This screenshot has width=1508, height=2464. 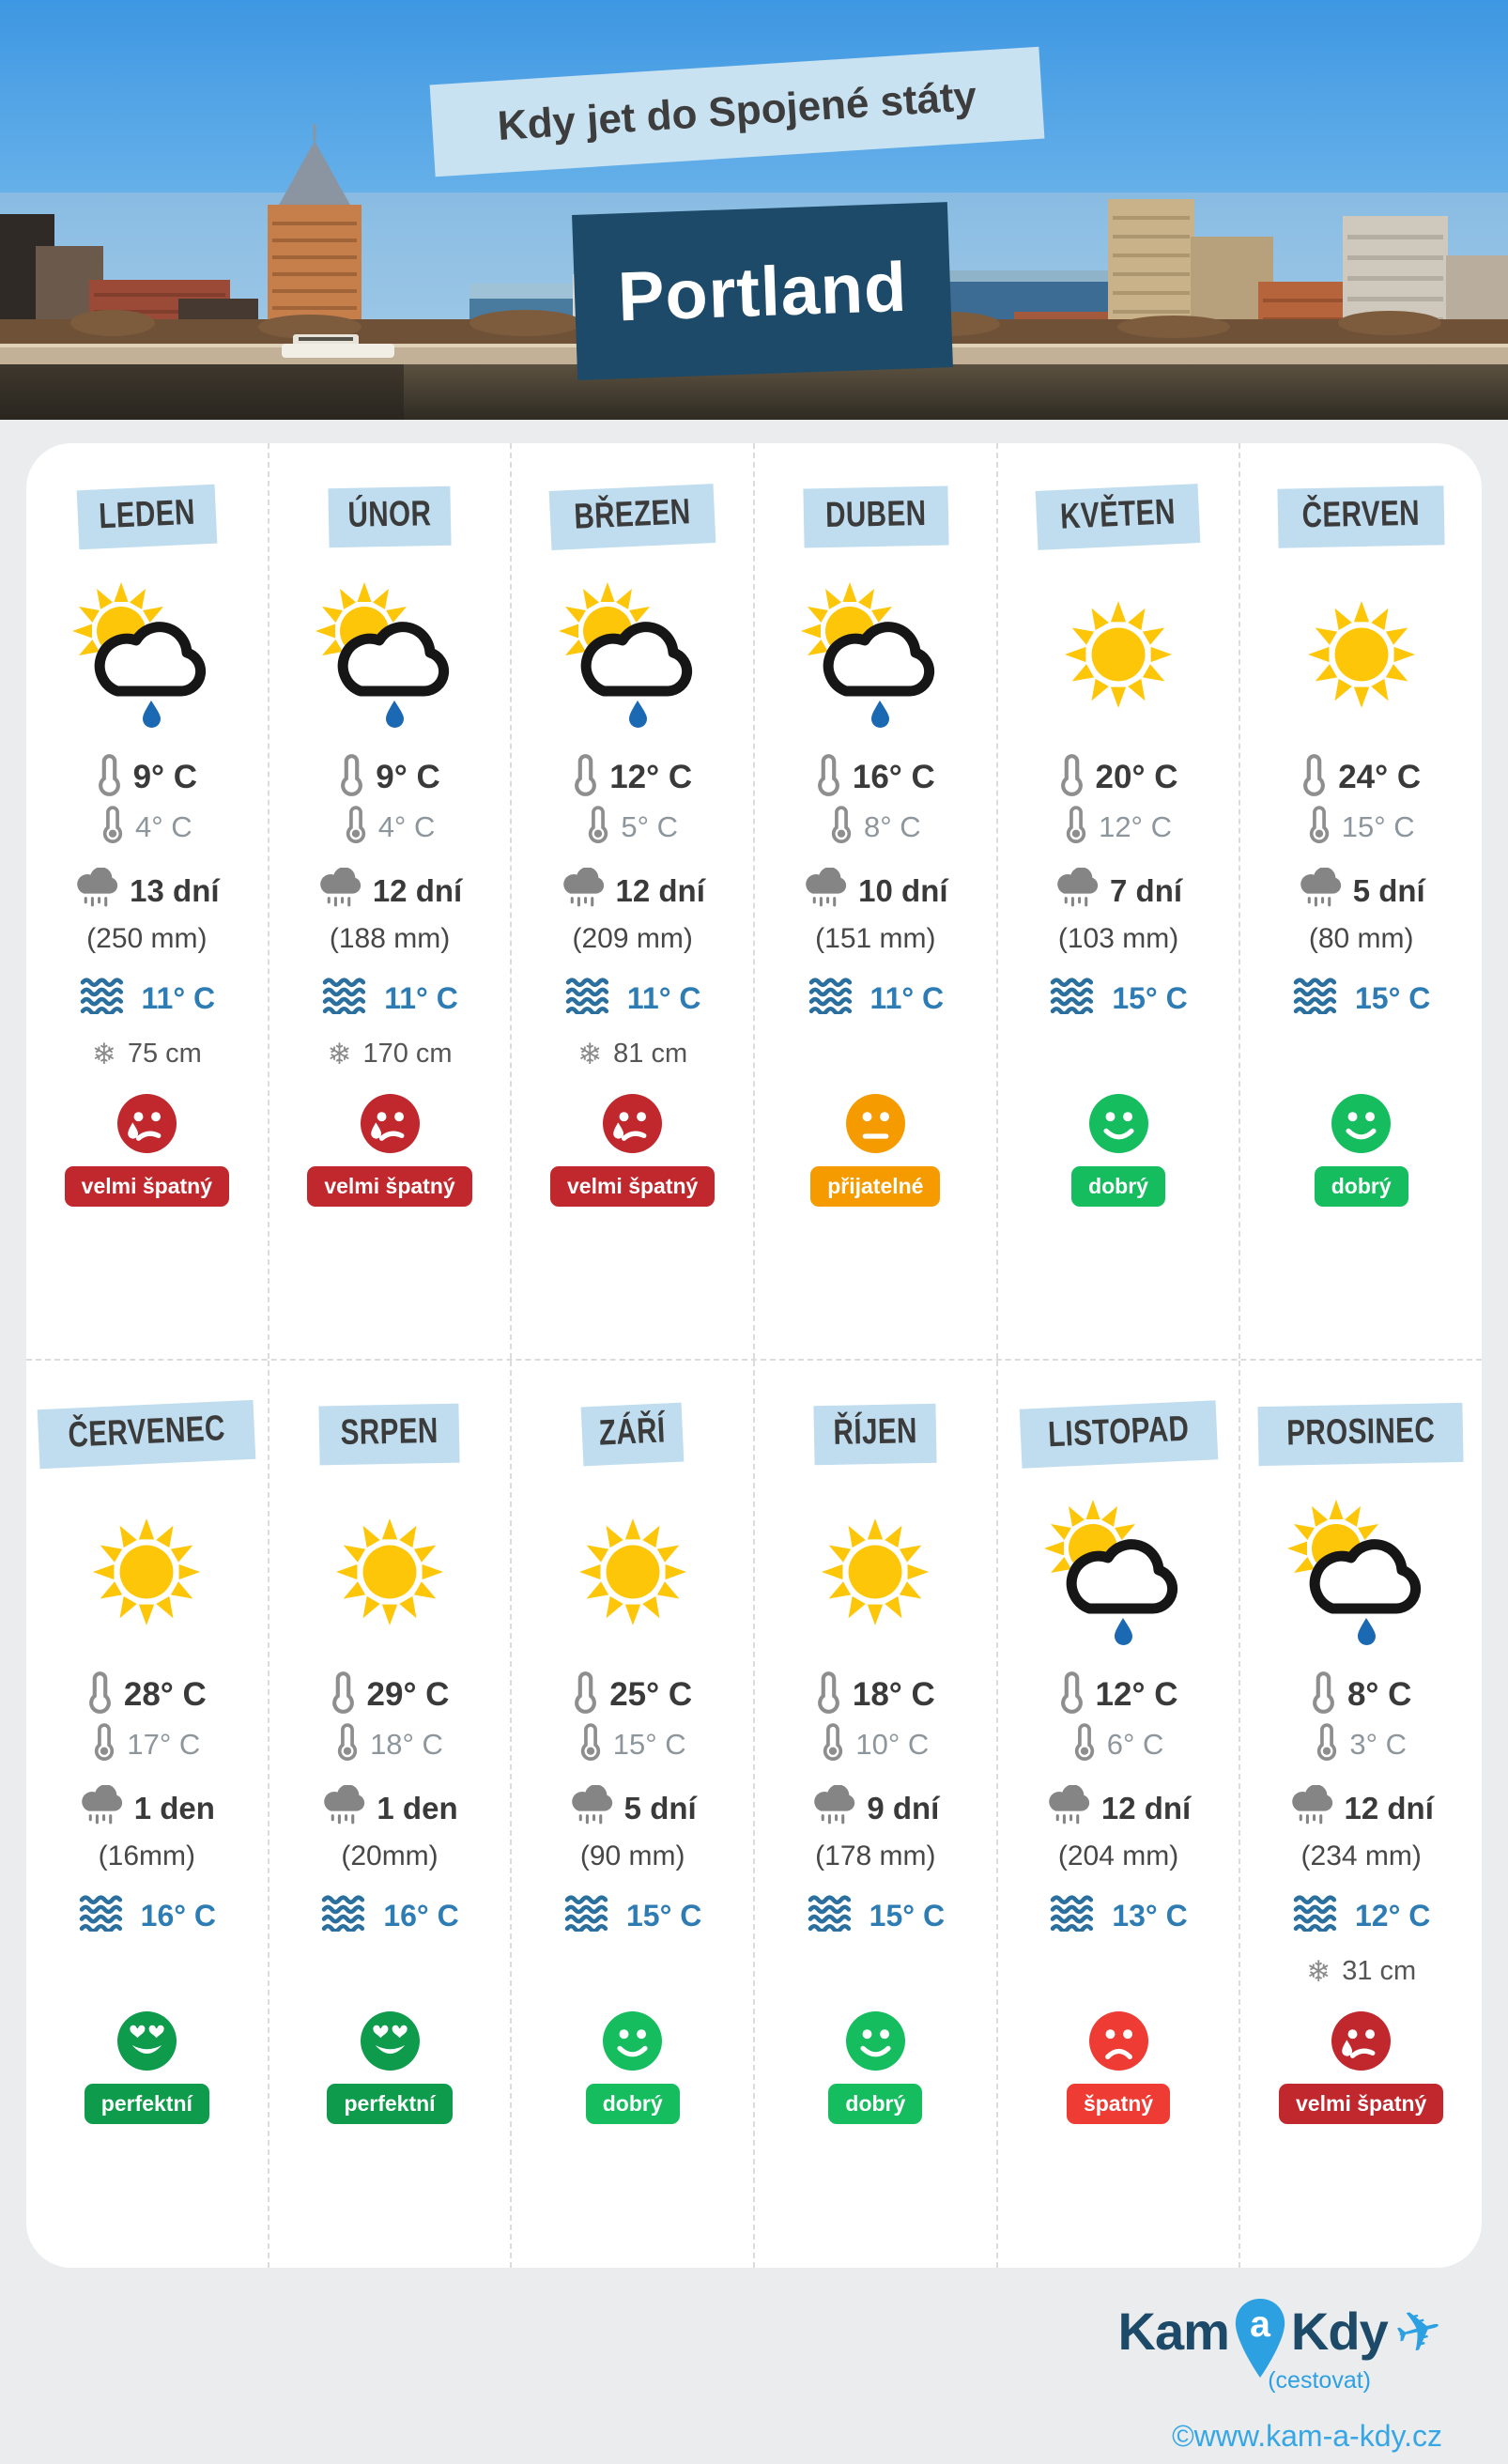 I want to click on rain-days-row: 1 den, so click(x=390, y=1808).